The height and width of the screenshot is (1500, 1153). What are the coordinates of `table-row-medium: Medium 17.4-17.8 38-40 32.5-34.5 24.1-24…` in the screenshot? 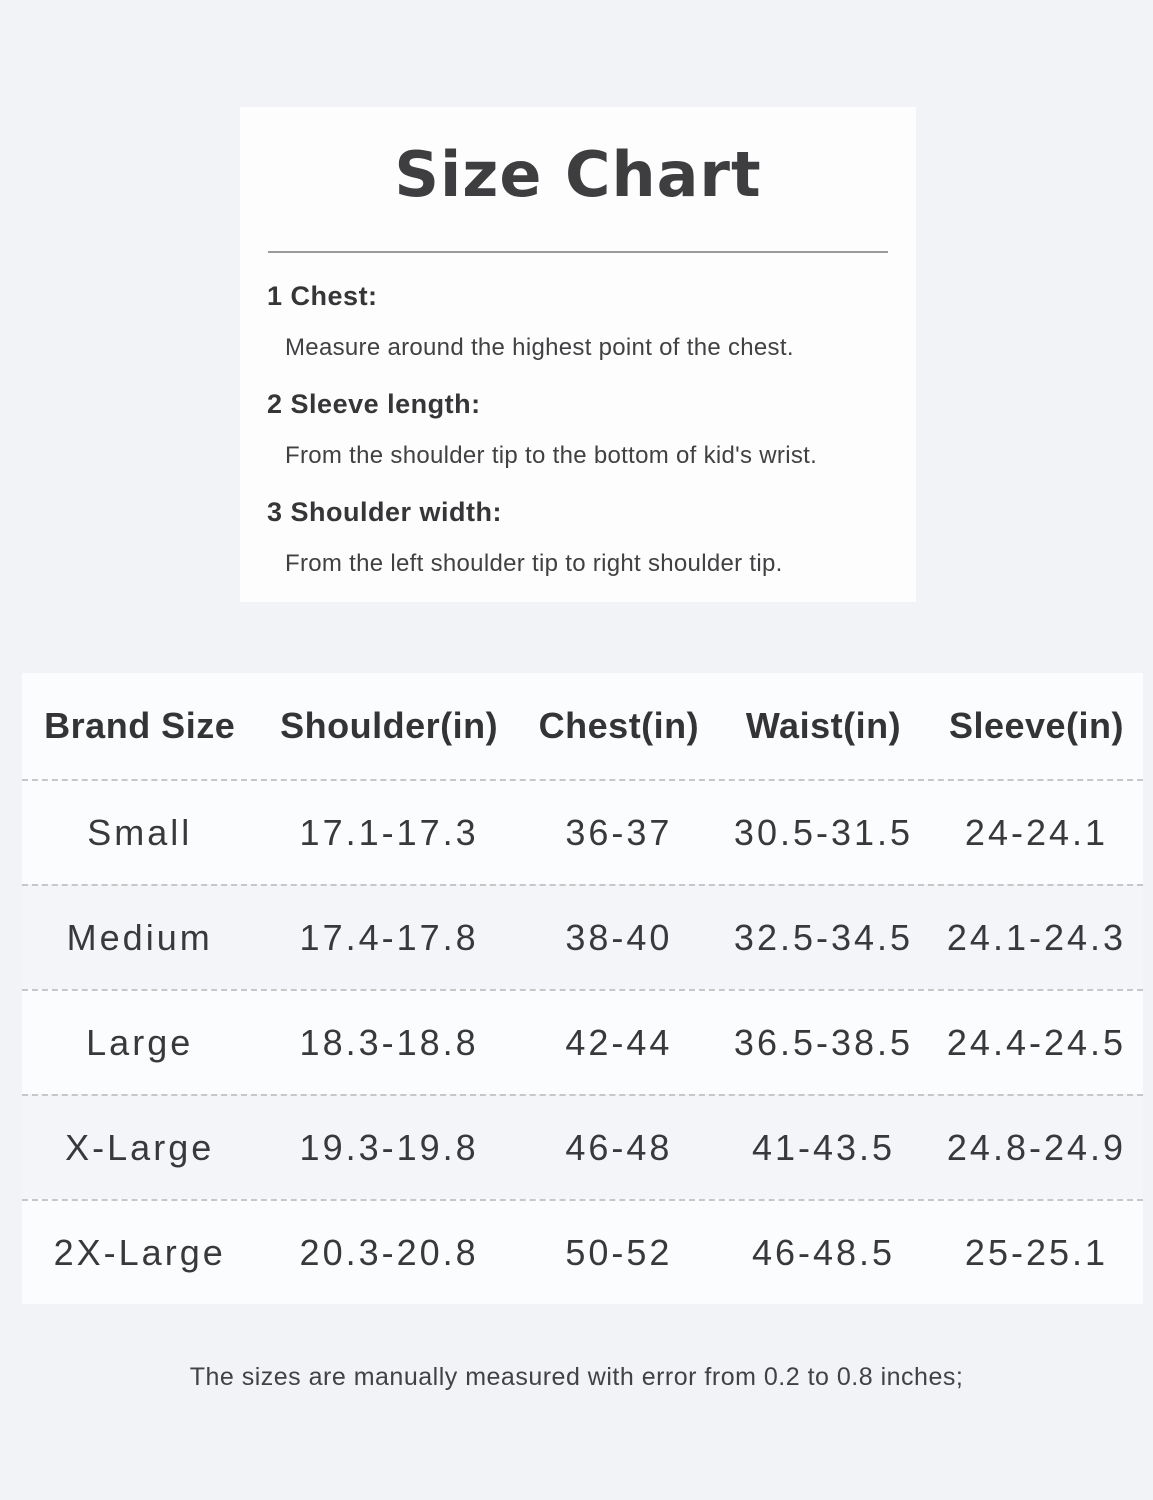 It's located at (582, 936).